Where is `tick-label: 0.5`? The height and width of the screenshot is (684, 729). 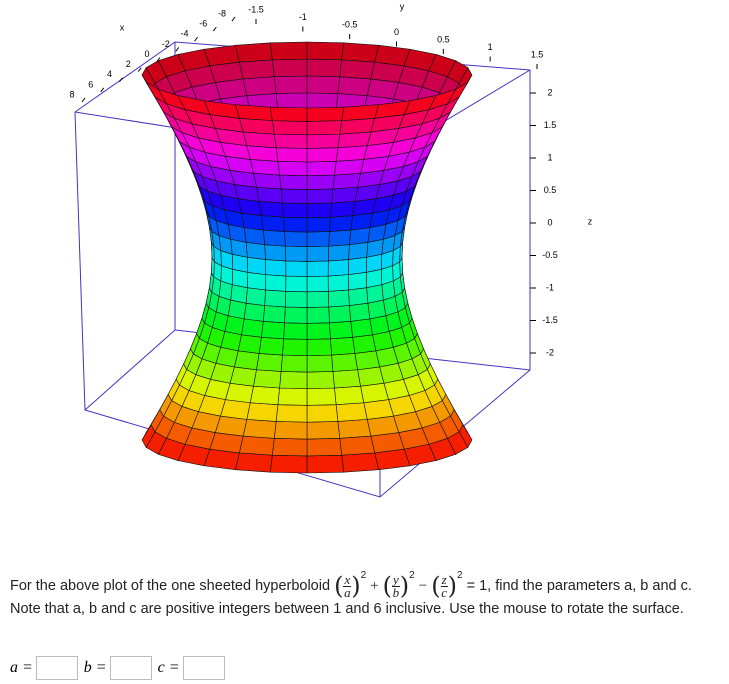
tick-label: 0.5 is located at coordinates (443, 39).